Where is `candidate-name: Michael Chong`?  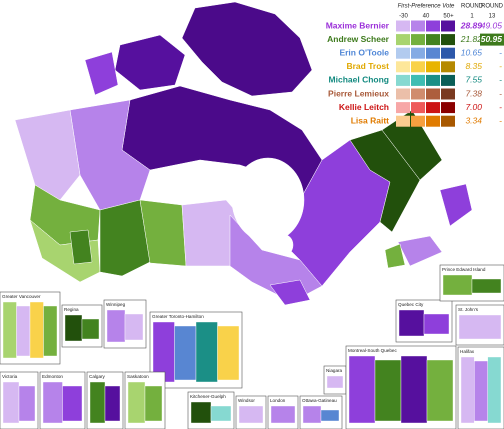 candidate-name: Michael Chong is located at coordinates (359, 80).